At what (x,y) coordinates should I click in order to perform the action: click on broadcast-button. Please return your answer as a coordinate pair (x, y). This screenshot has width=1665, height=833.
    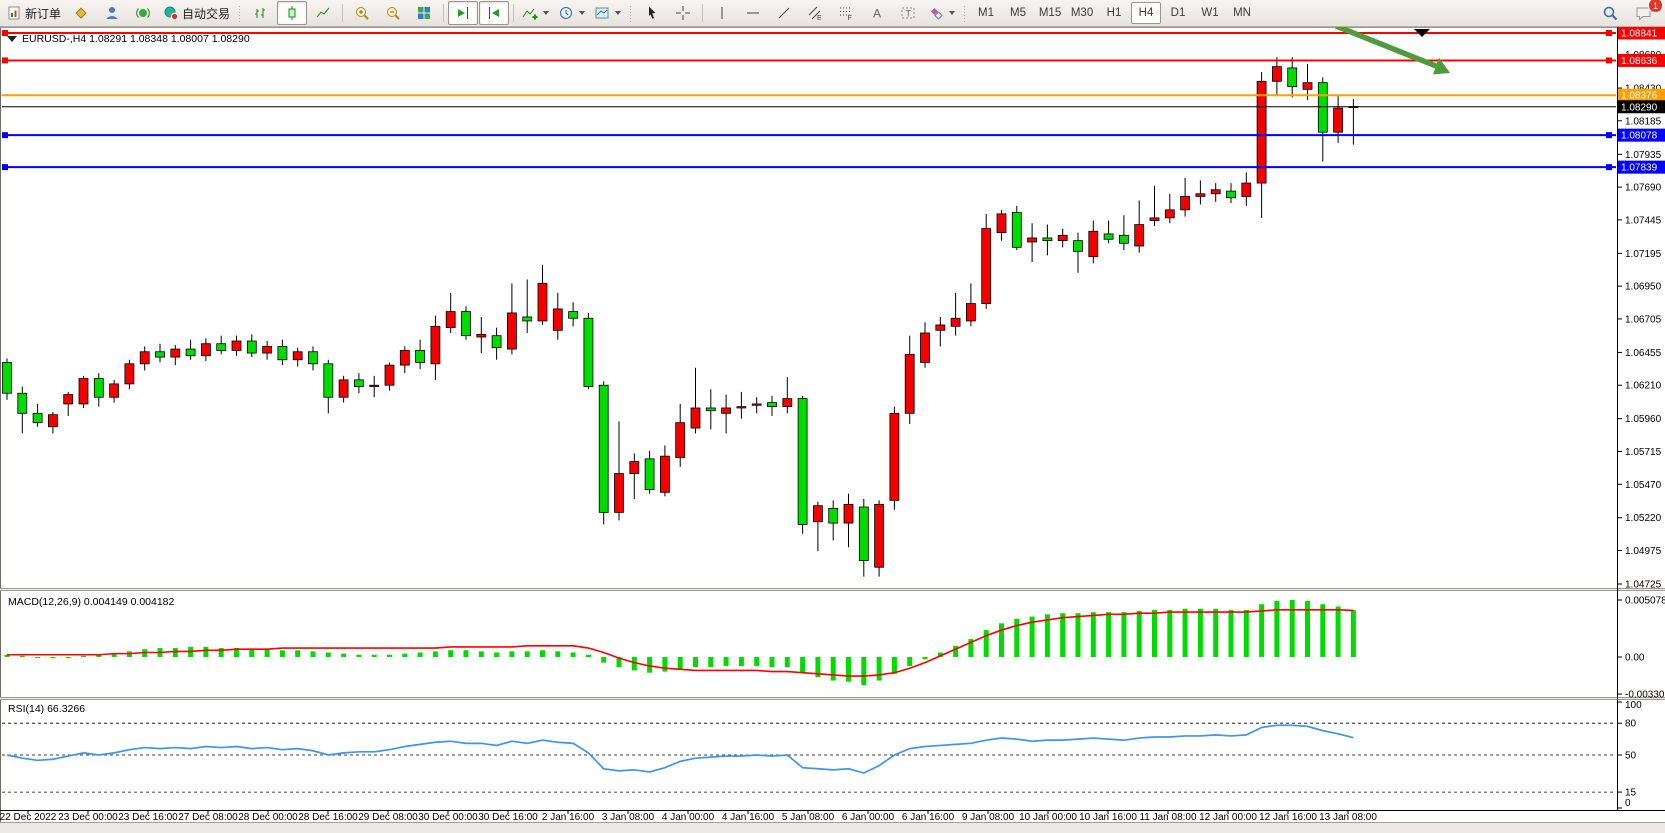
    Looking at the image, I should click on (143, 13).